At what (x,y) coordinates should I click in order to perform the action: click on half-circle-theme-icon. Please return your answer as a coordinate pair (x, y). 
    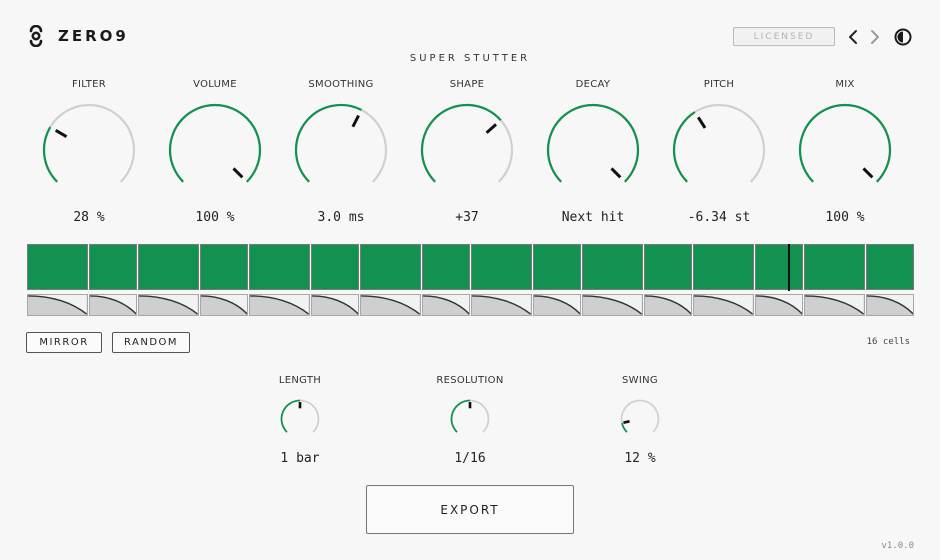
    Looking at the image, I should click on (903, 37).